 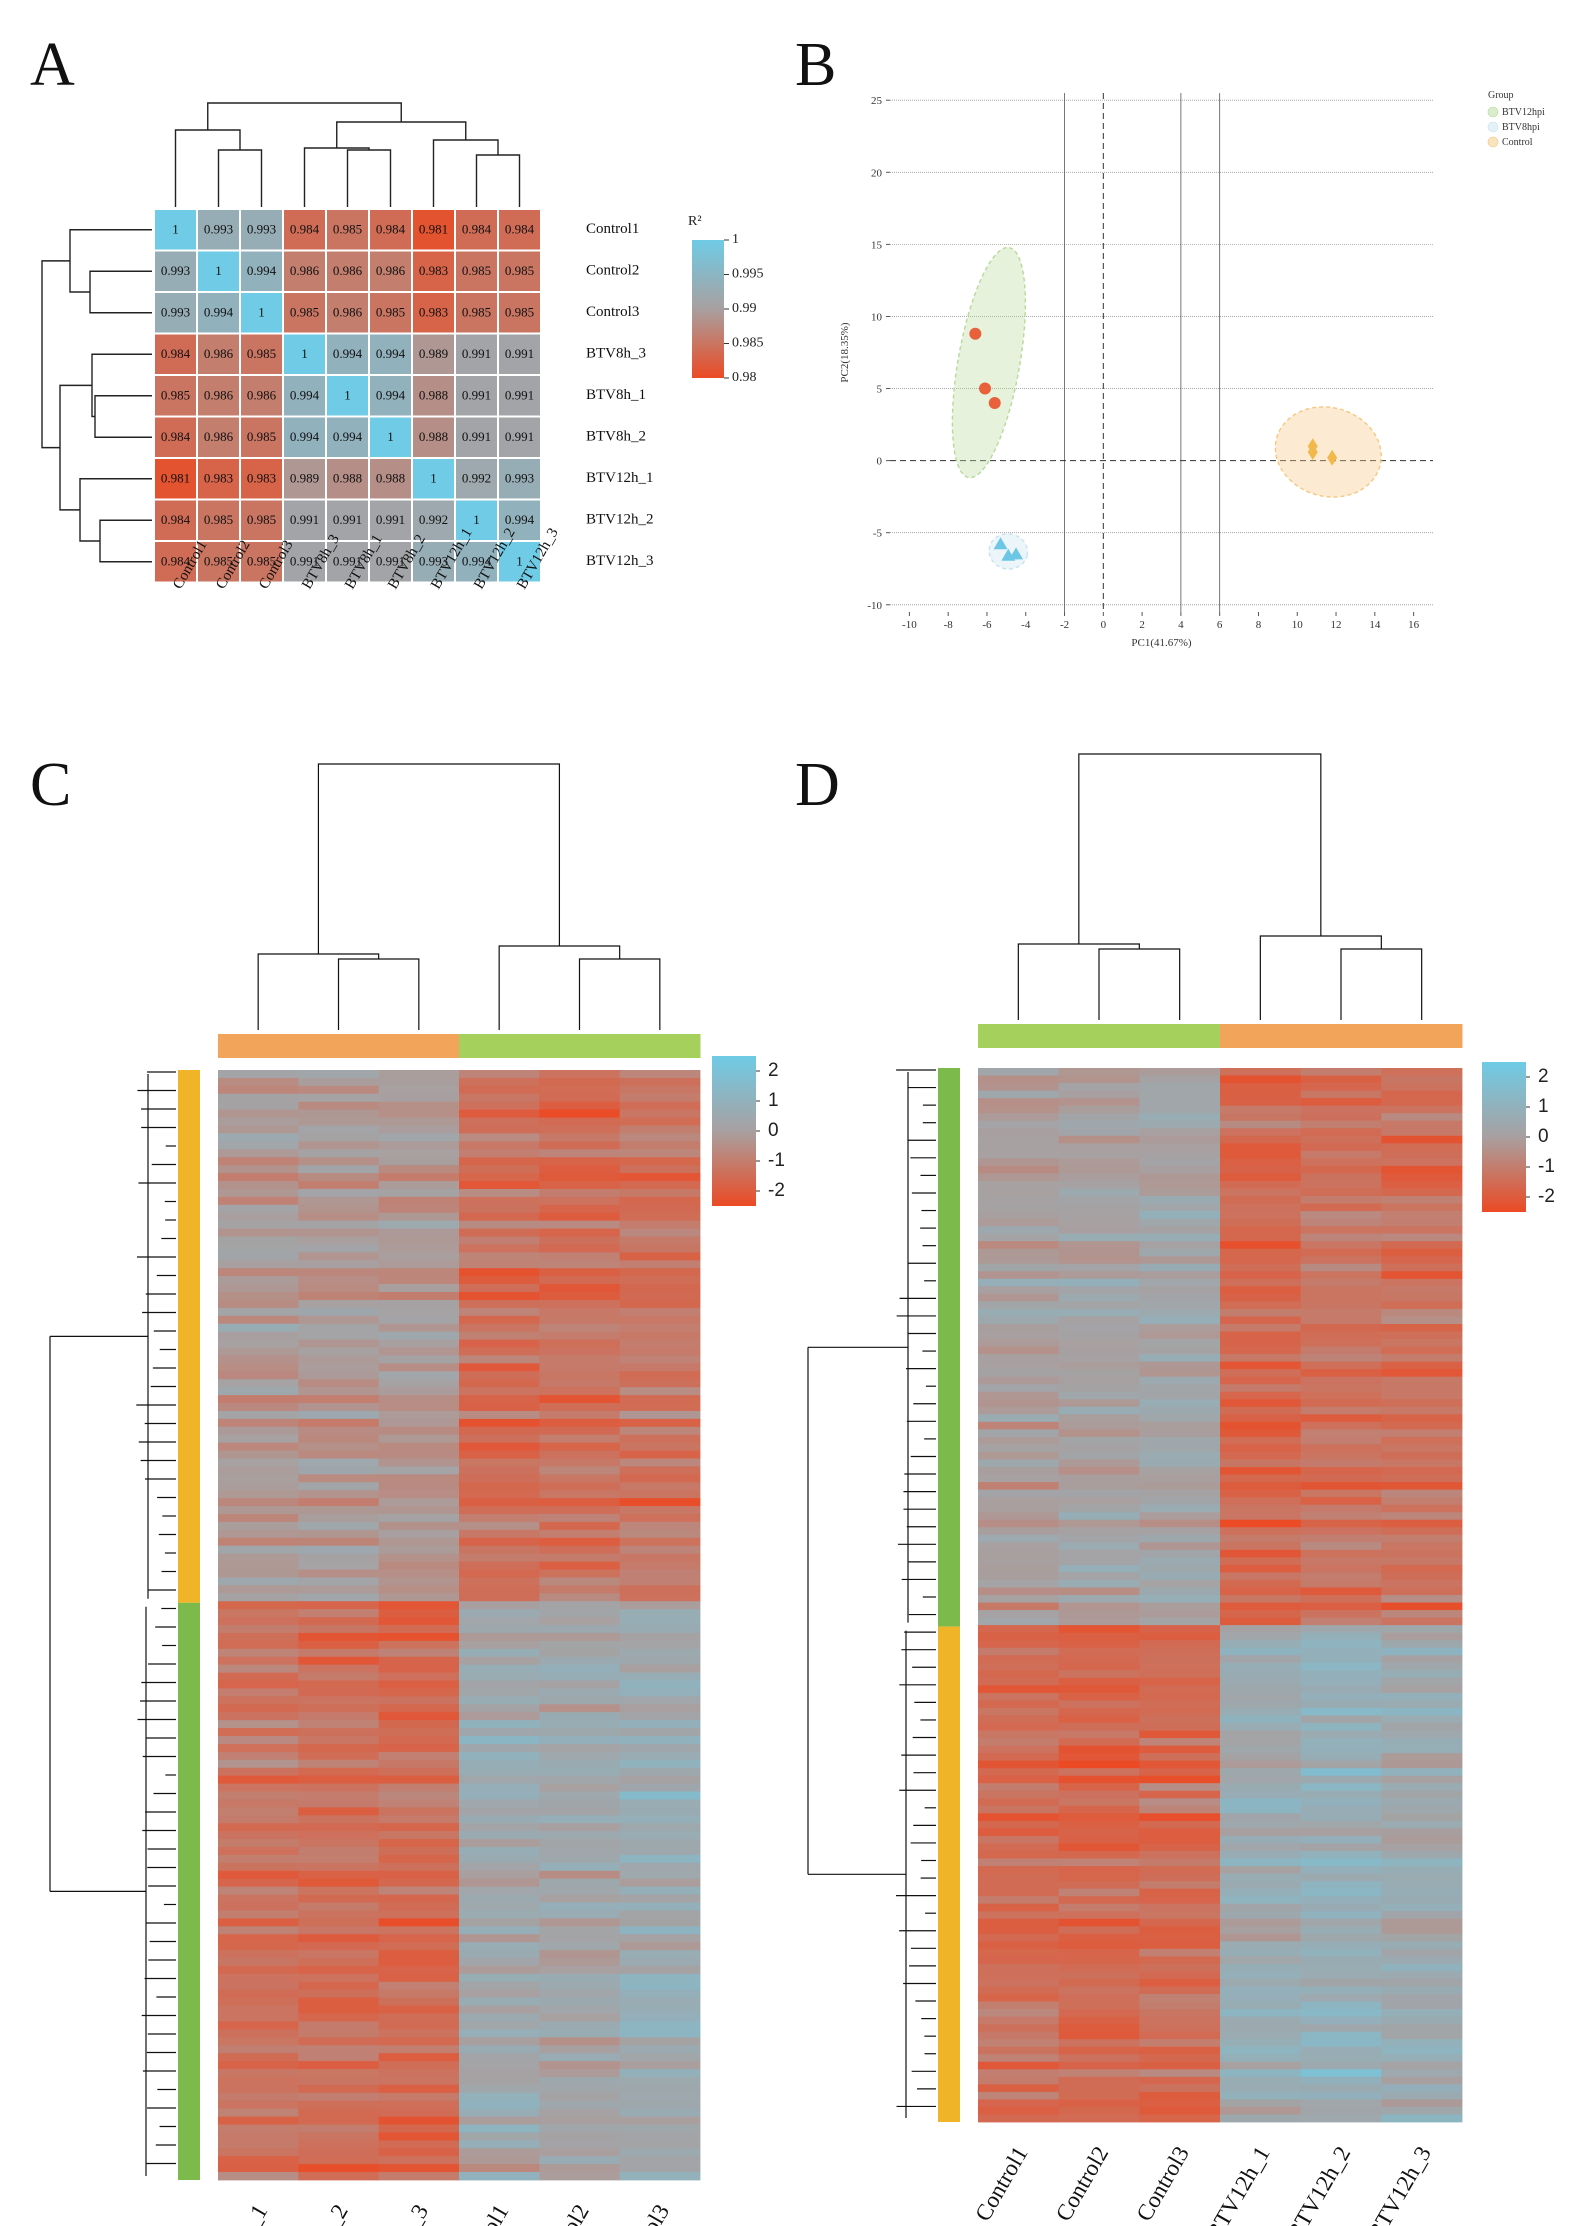 What do you see at coordinates (433, 478) in the screenshot?
I see `cell-value-label: 1` at bounding box center [433, 478].